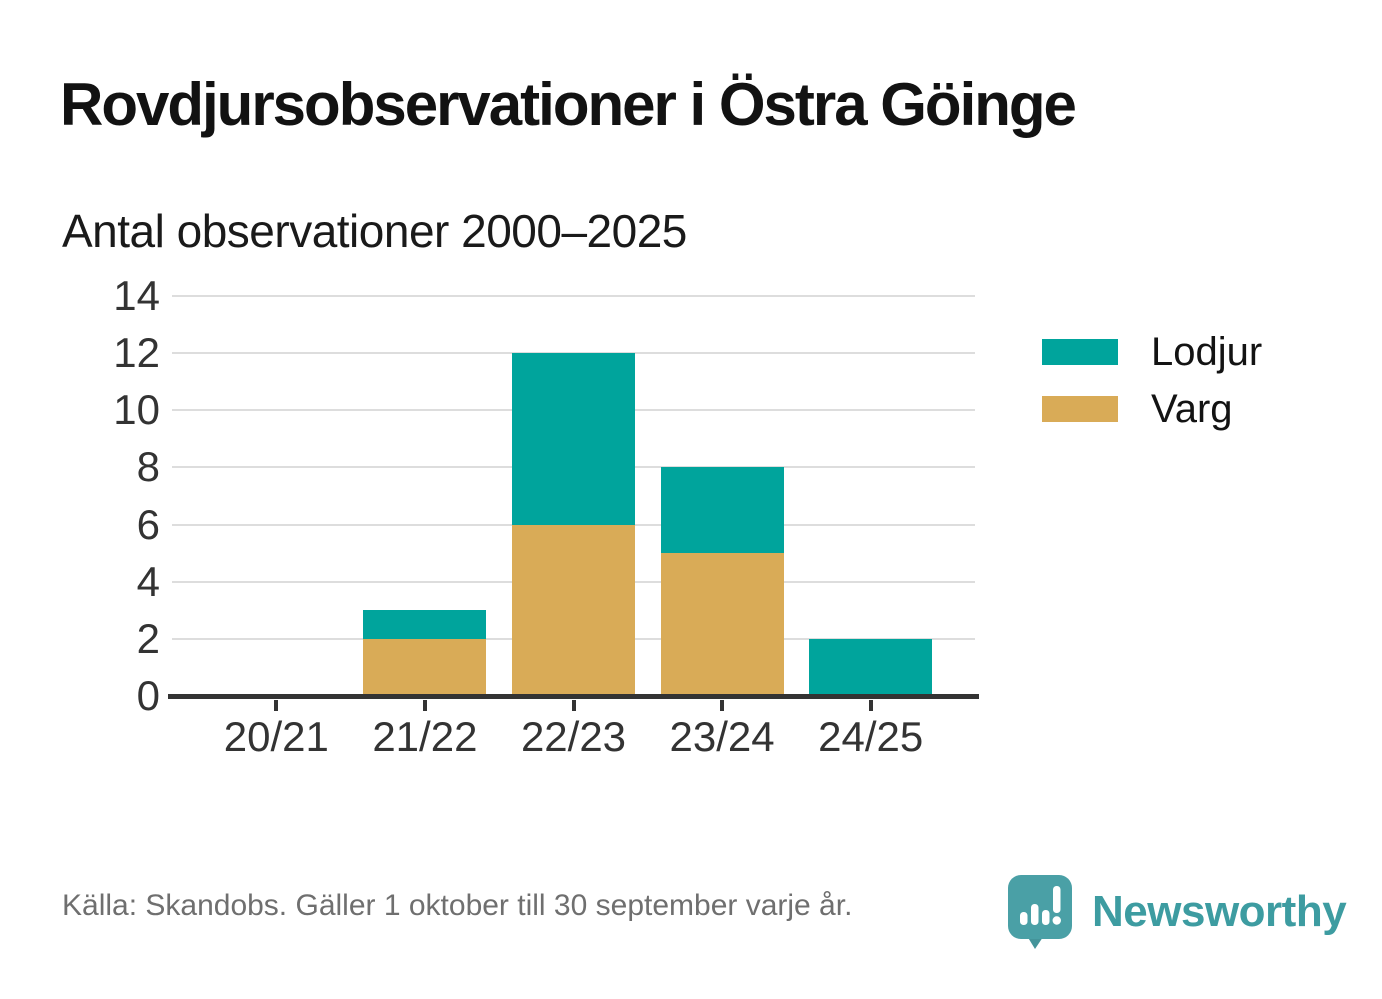  Describe the element at coordinates (1040, 912) in the screenshot. I see `newsworthy-logo-icon` at that location.